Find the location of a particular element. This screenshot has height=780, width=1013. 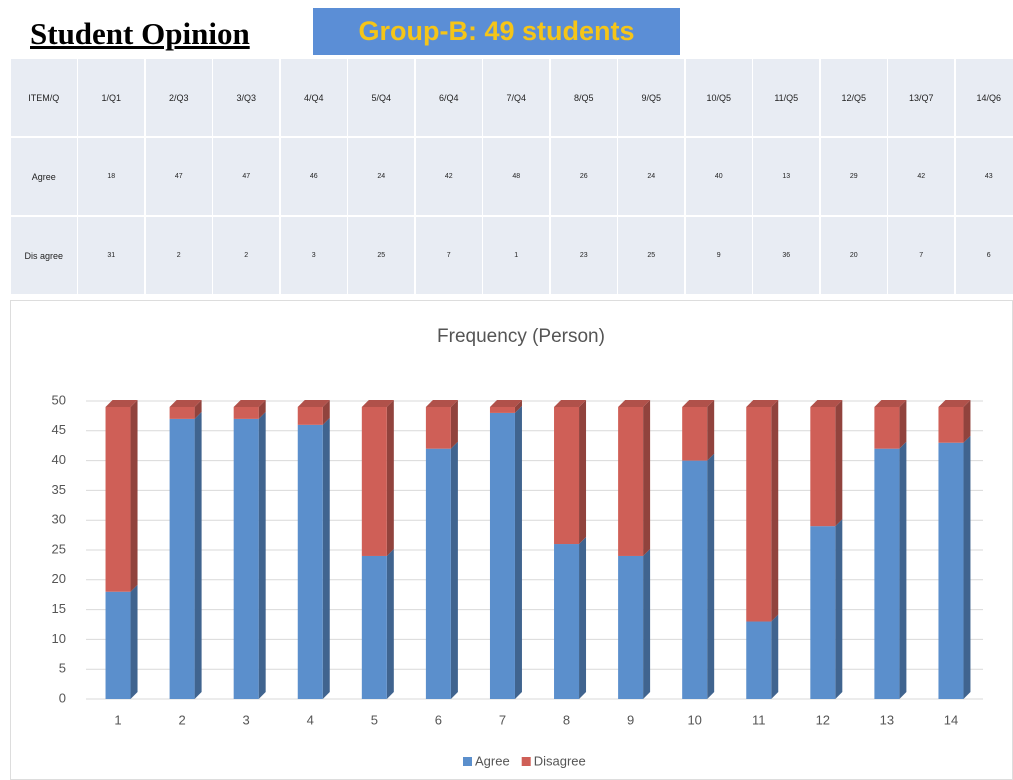

x-tick-label: 1 is located at coordinates (117, 719).